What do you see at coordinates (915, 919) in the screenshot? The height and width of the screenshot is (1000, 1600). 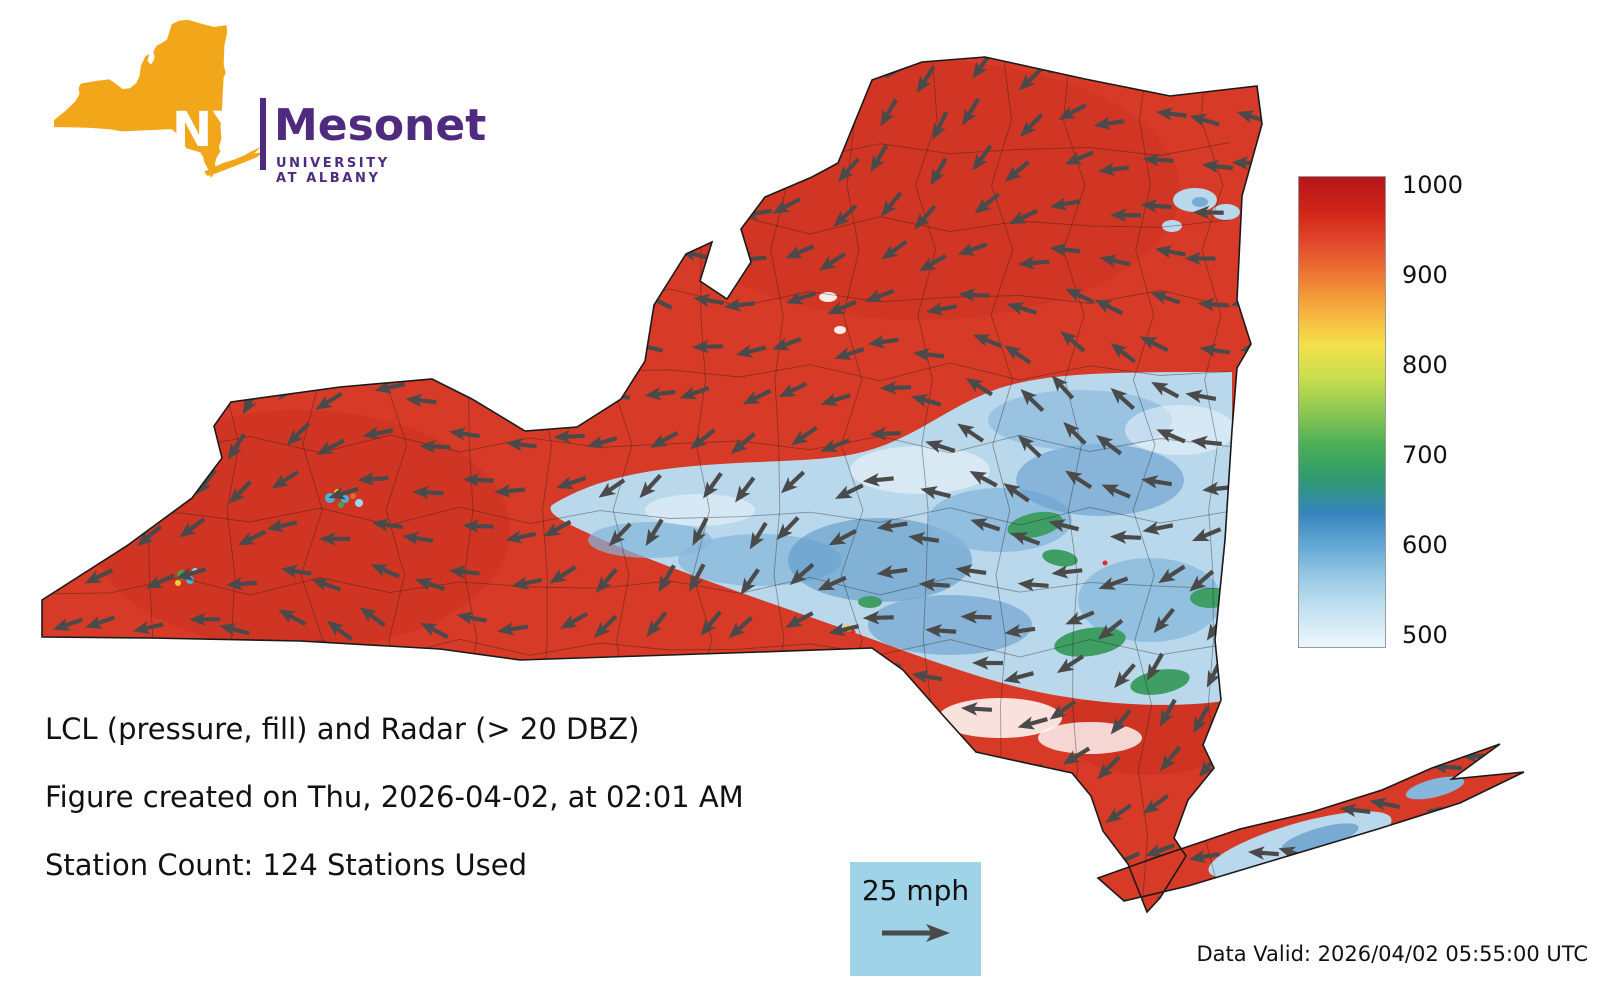 I see `wind-speed-legend: 25 mph` at bounding box center [915, 919].